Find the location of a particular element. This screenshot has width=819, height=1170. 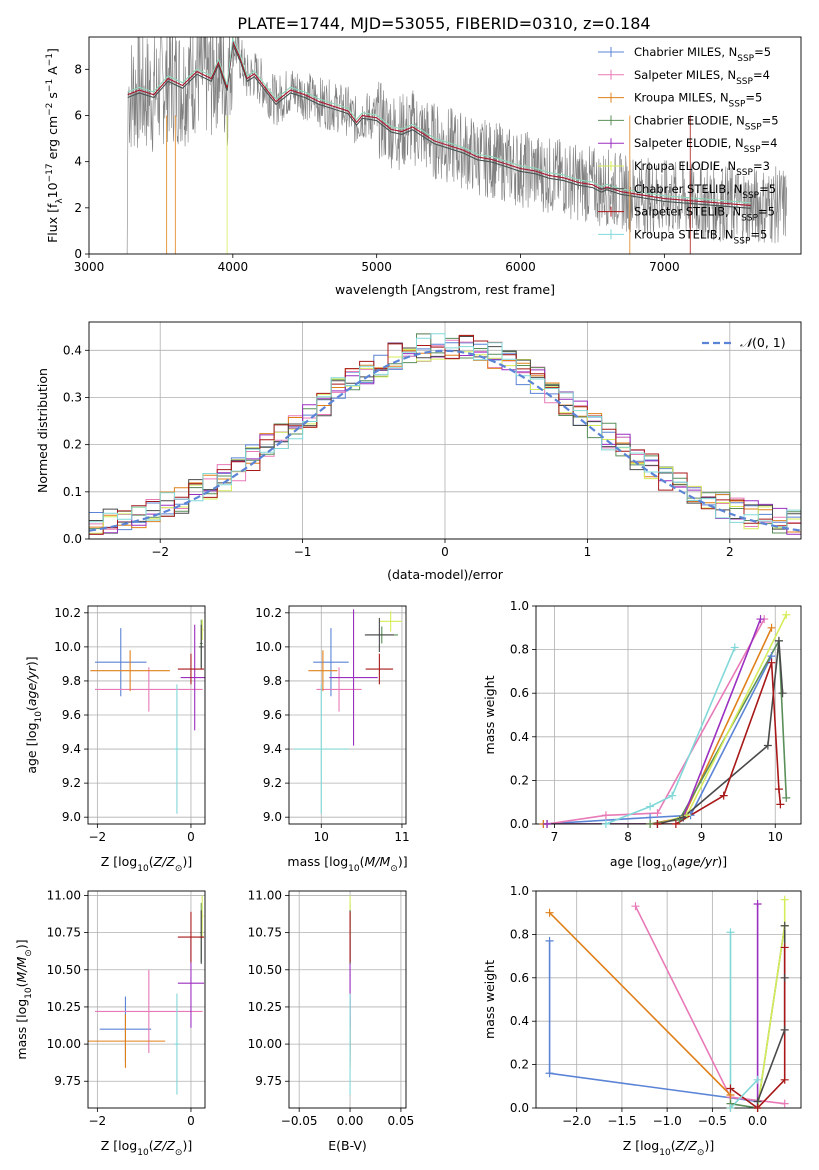

y-axis-label: mass weight is located at coordinates (489, 999).